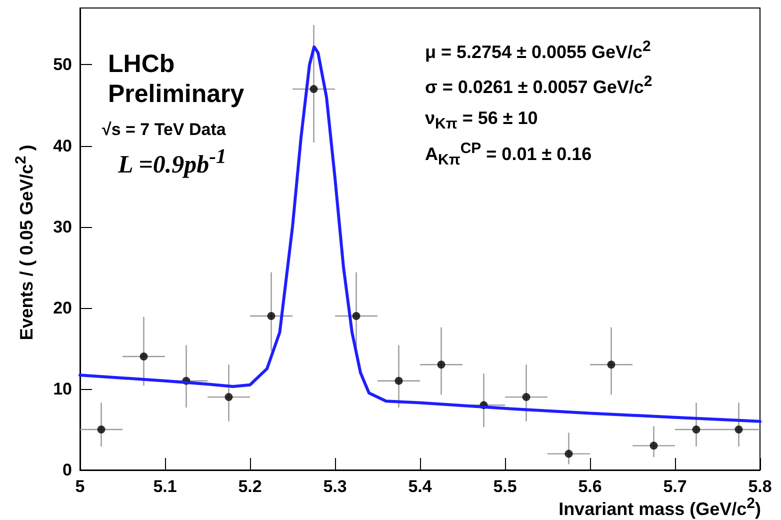 The width and height of the screenshot is (781, 520). I want to click on x-tick-label: 5.7, so click(675, 486).